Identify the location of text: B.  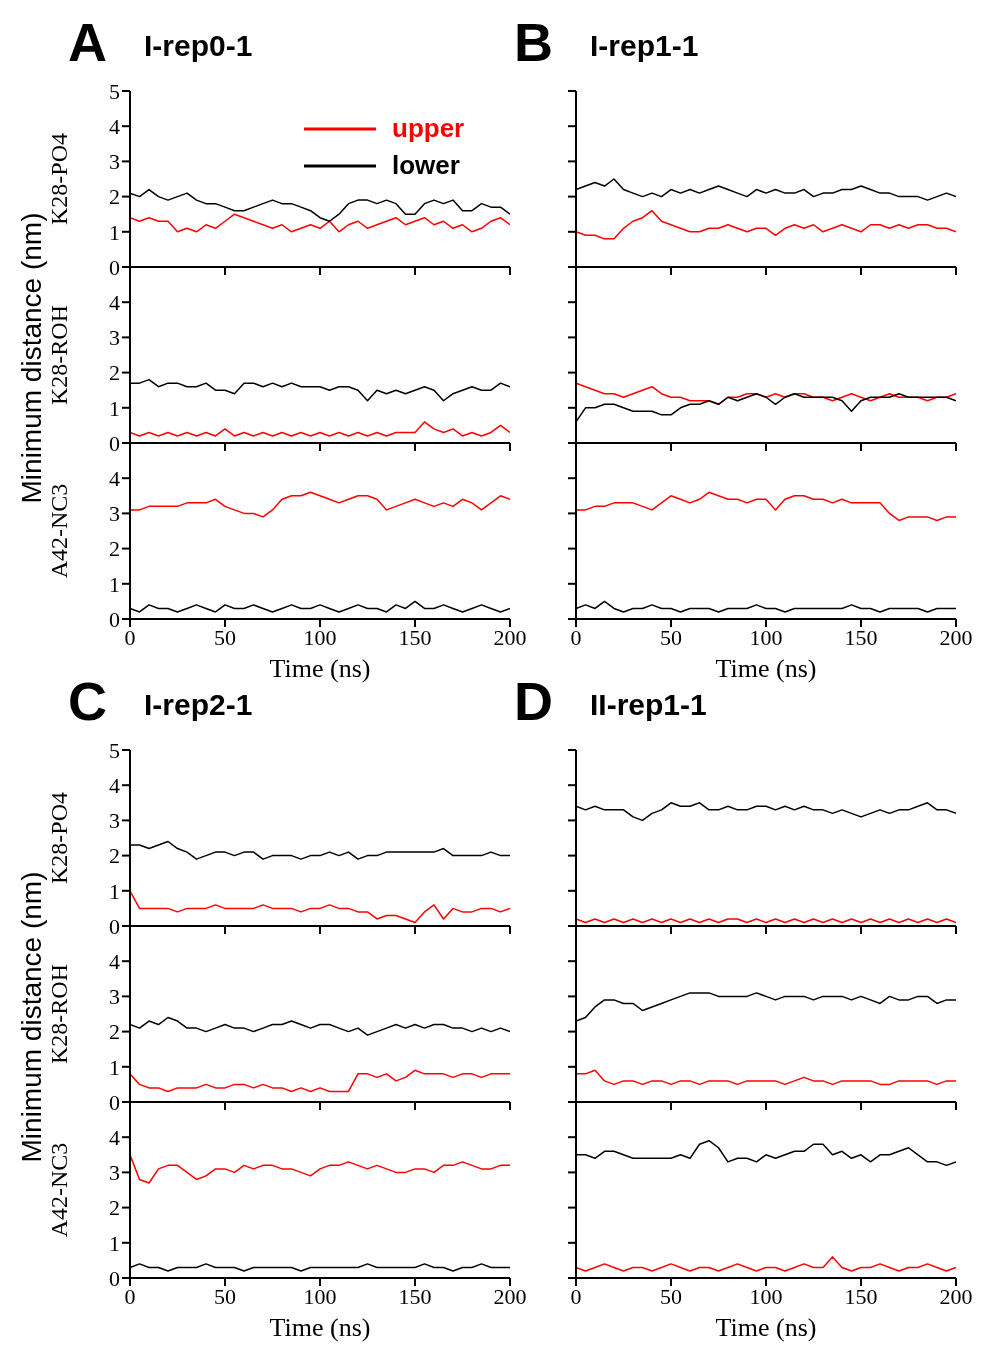
(533, 42).